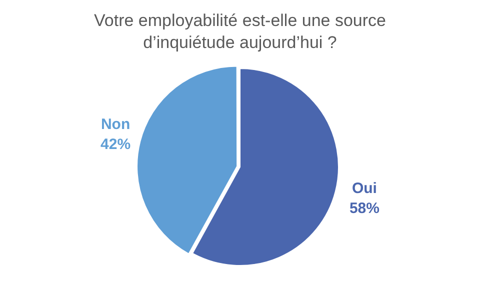 This screenshot has width=480, height=288. What do you see at coordinates (364, 209) in the screenshot?
I see `data-label: 58%` at bounding box center [364, 209].